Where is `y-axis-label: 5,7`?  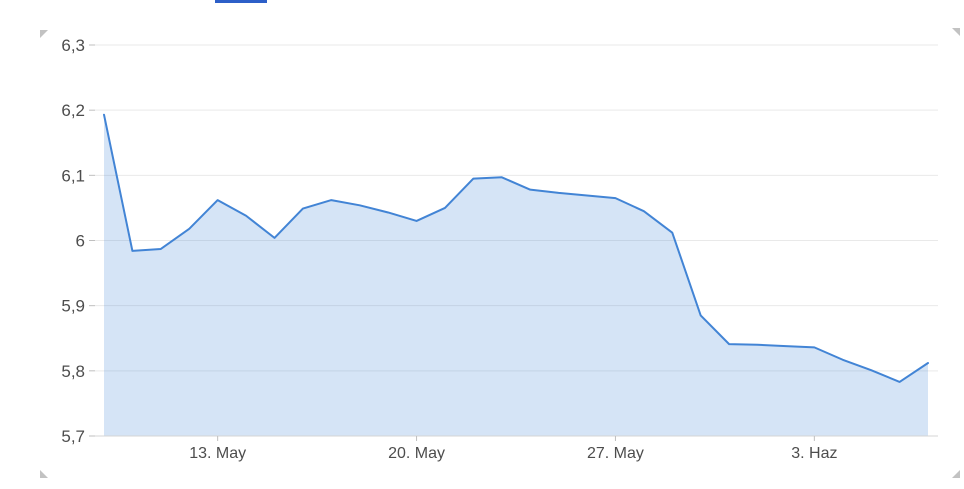 y-axis-label: 5,7 is located at coordinates (73, 436).